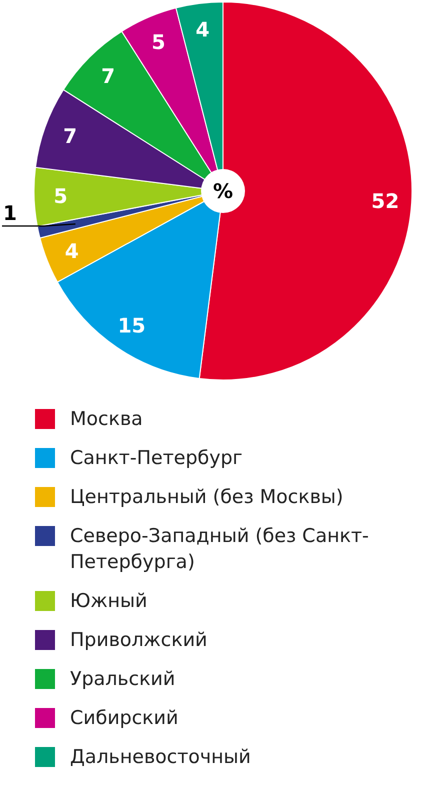  What do you see at coordinates (139, 640) in the screenshot?
I see `legend-label: Приволжский` at bounding box center [139, 640].